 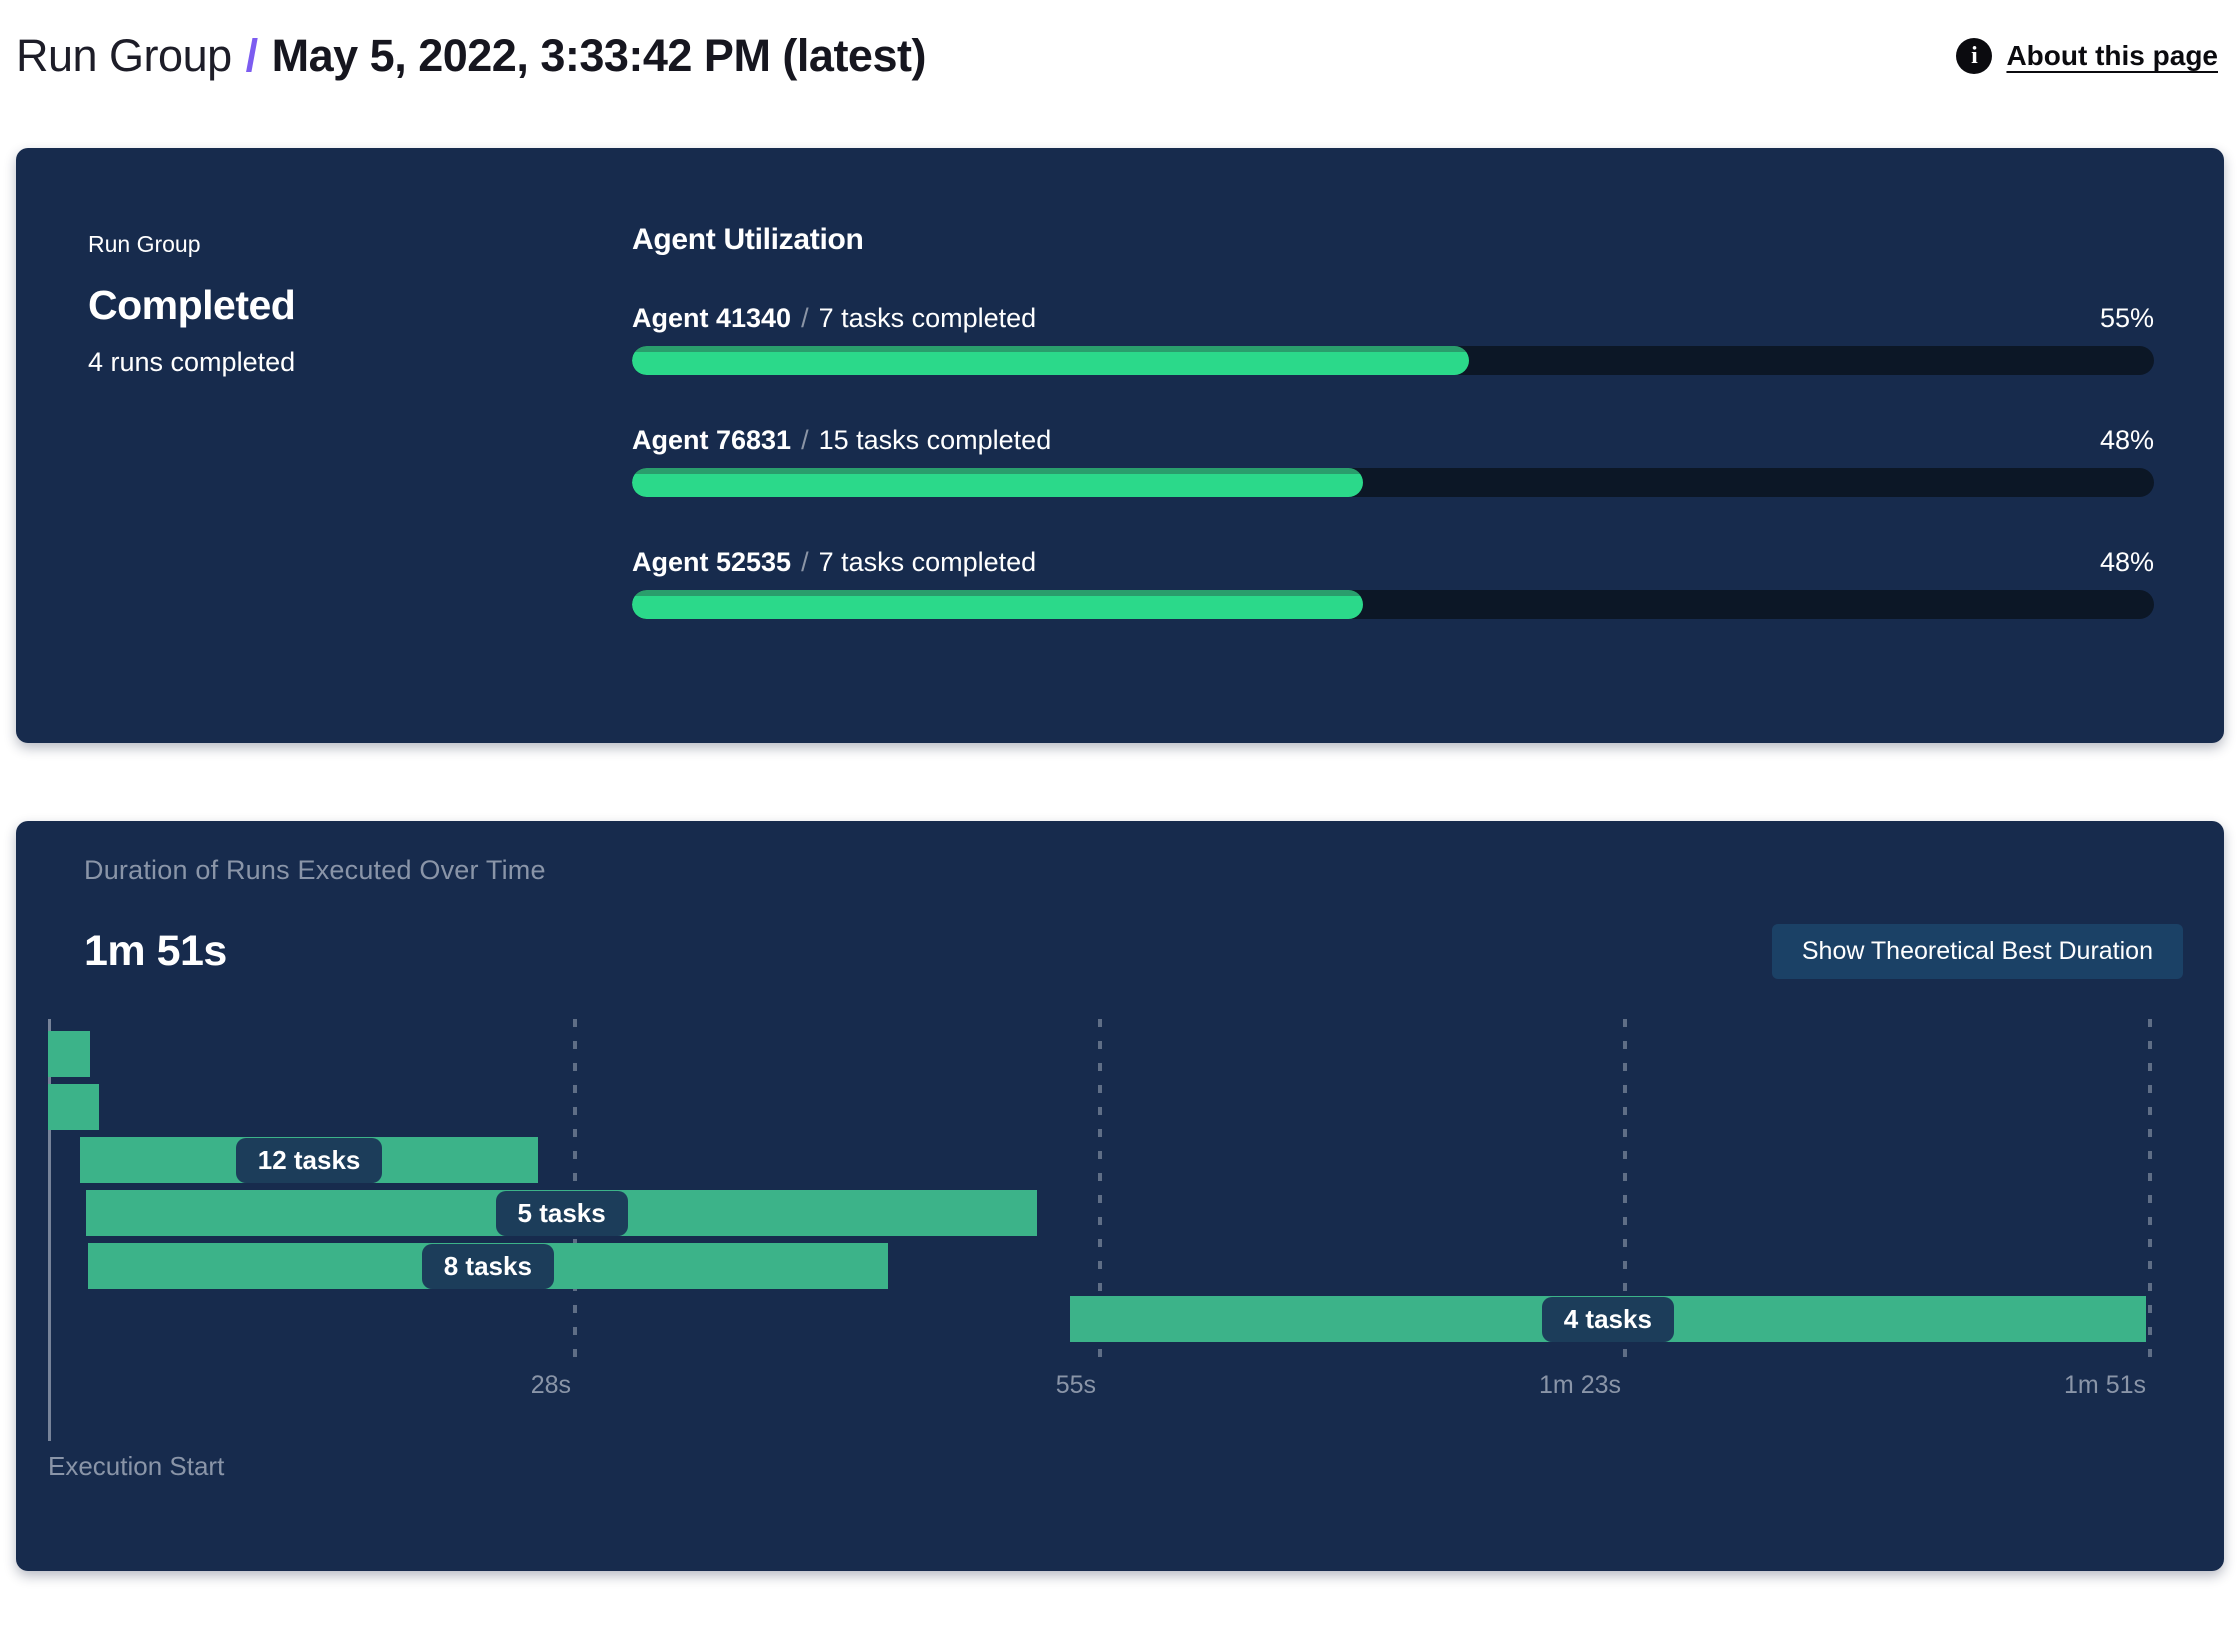 I want to click on duration-chart-title: Duration of Runs Executed Over Time, so click(x=315, y=870).